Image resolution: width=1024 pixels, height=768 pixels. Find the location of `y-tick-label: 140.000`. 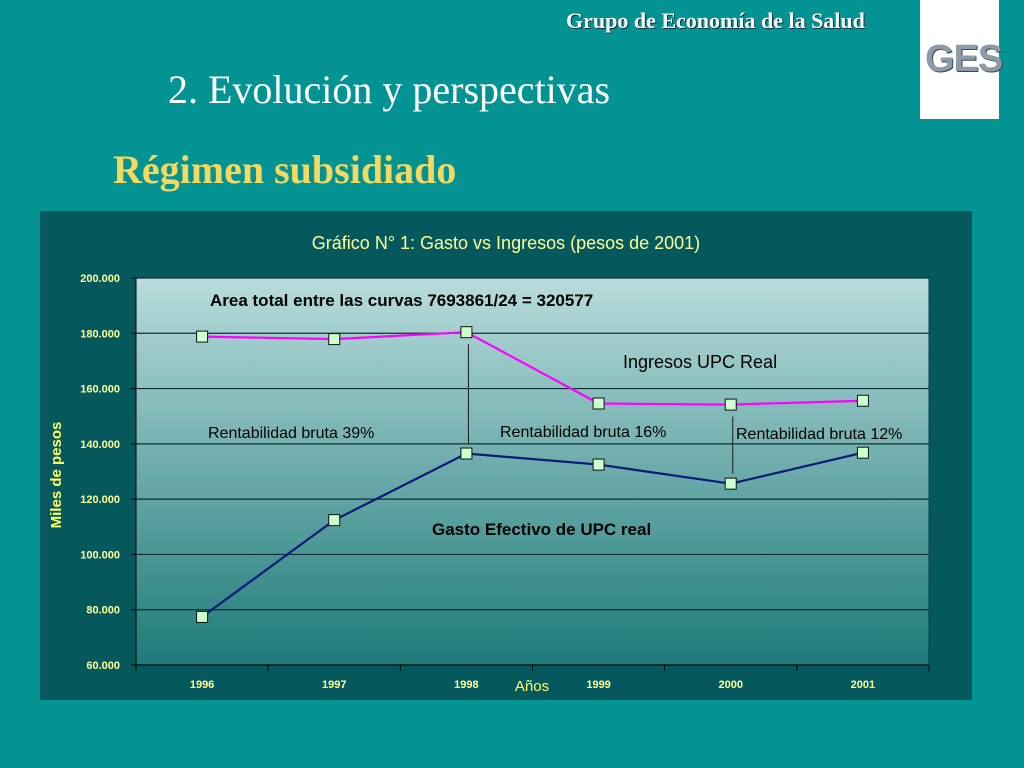

y-tick-label: 140.000 is located at coordinates (100, 445).